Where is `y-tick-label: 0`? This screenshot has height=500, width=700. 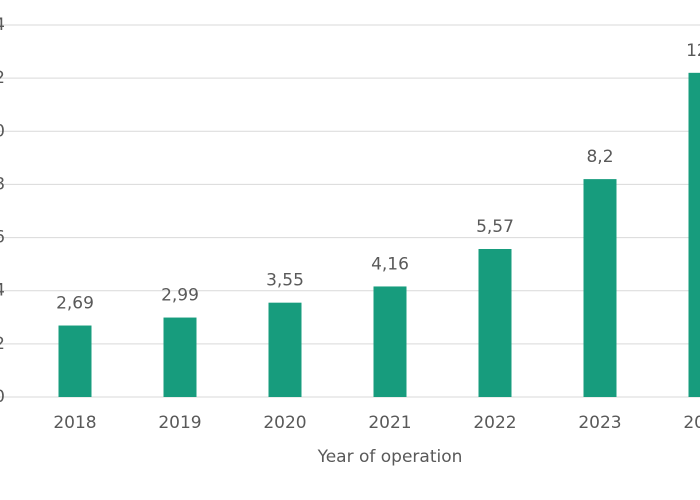 y-tick-label: 0 is located at coordinates (2, 397).